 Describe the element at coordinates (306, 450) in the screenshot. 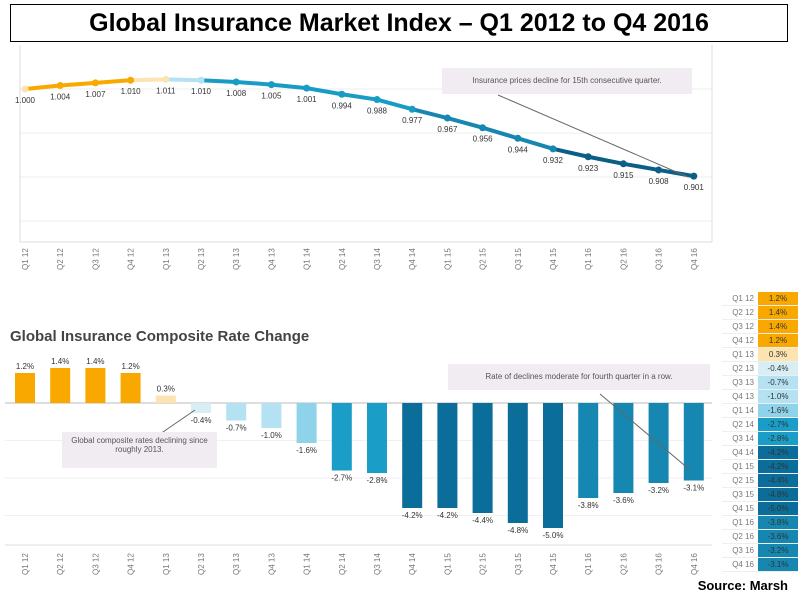

I see `bar-data-label: -1.6%` at that location.